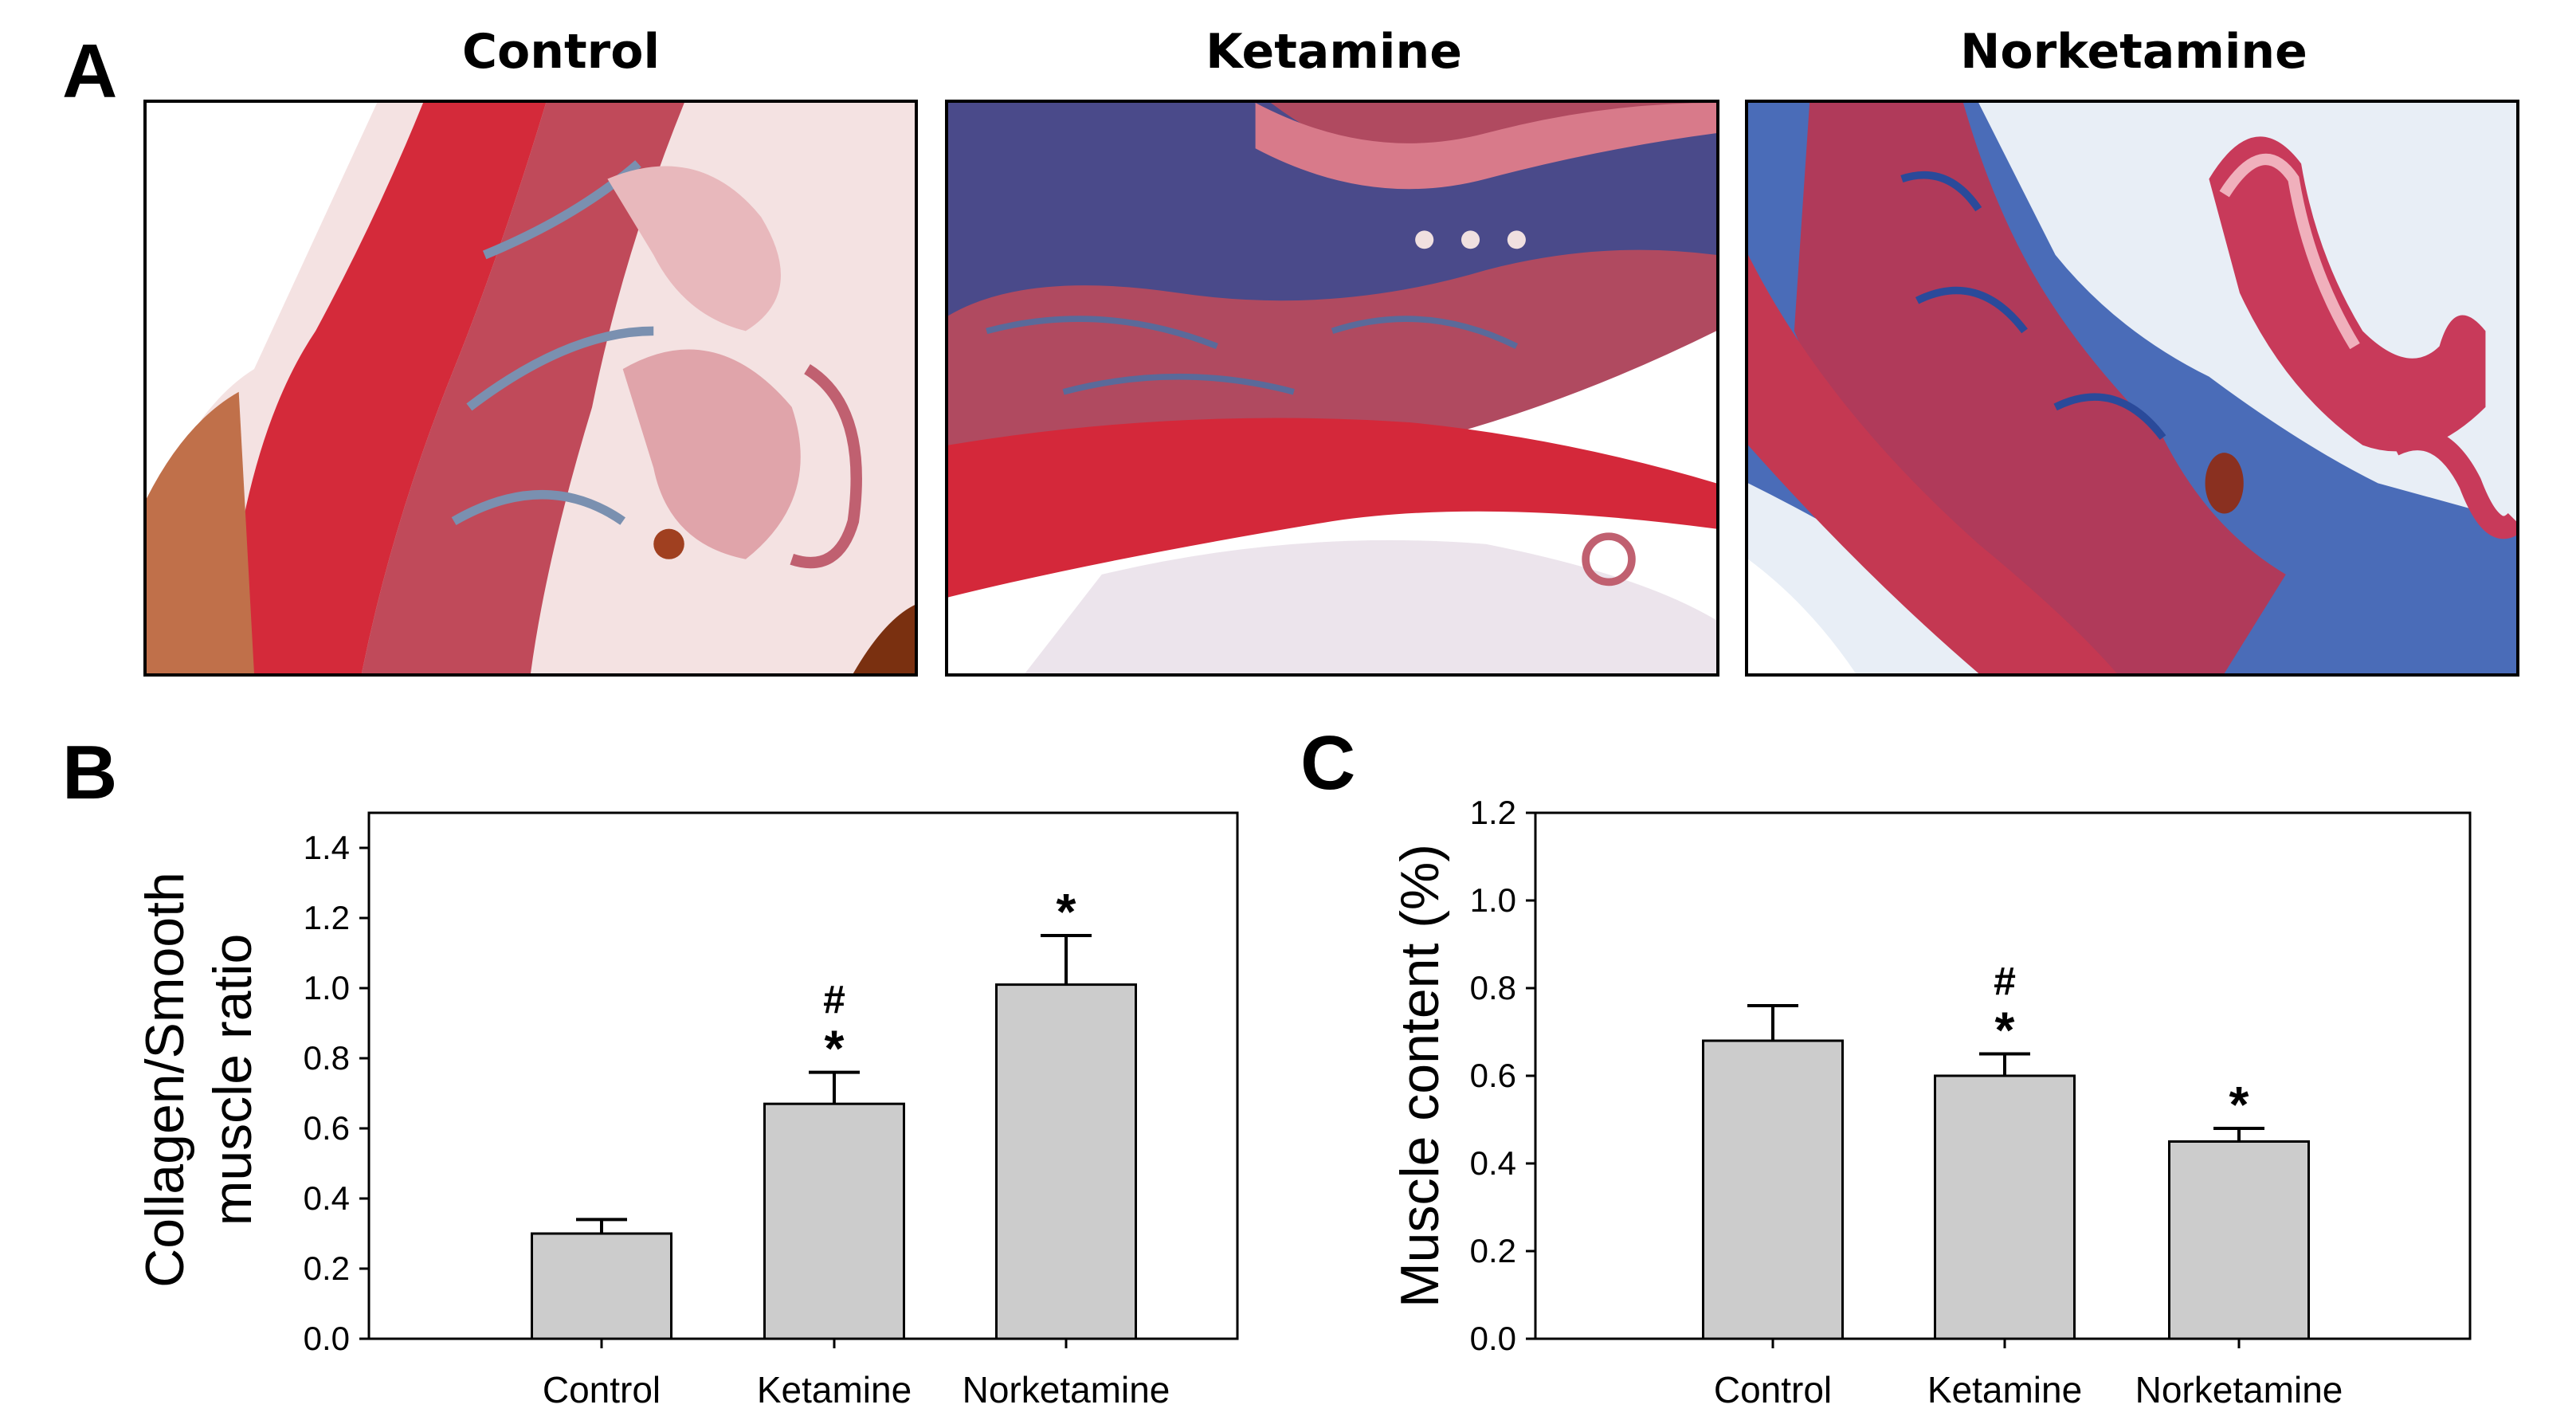  Describe the element at coordinates (835, 1048) in the screenshot. I see `chart-b-annotation-1-0: *` at that location.